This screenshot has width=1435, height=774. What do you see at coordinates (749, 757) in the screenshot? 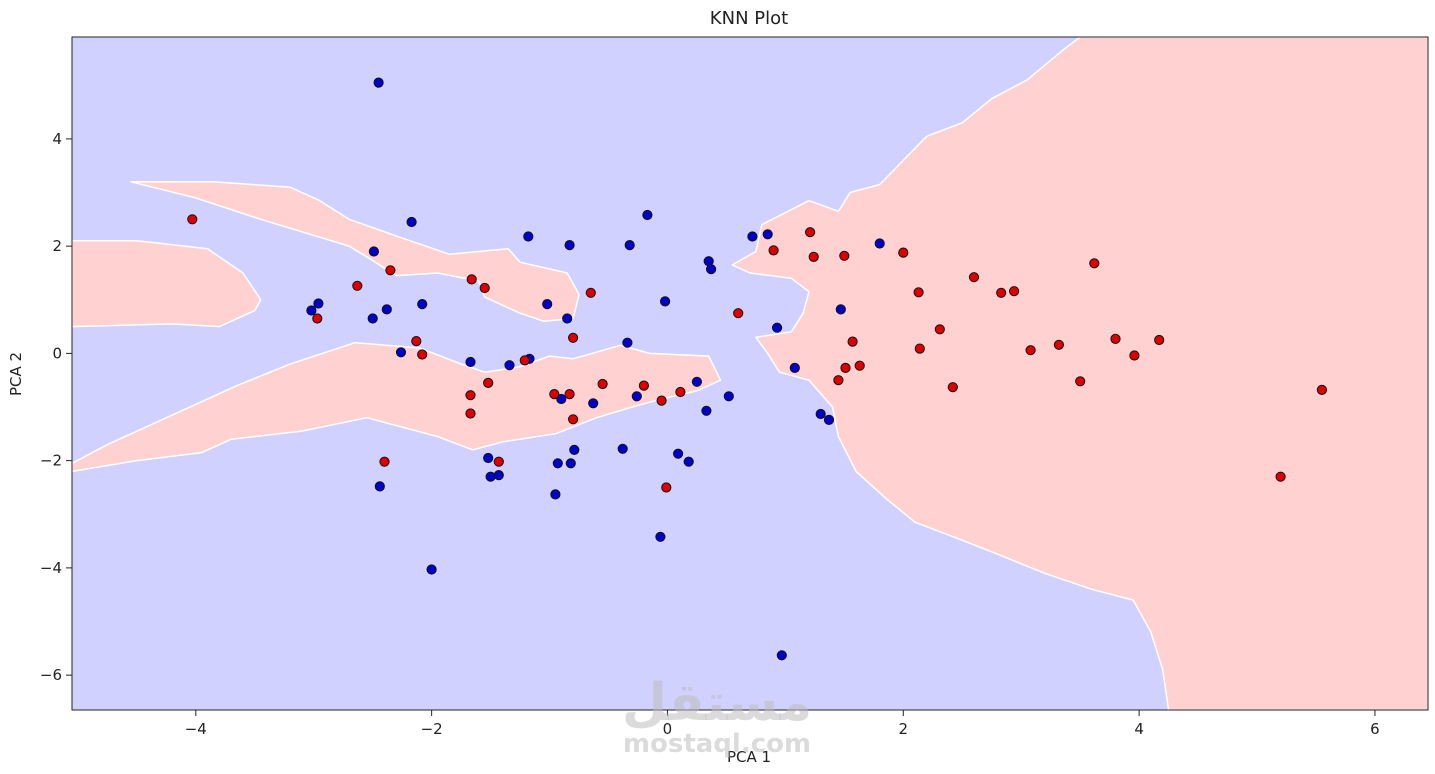
I see `x-axis-label: PCA 1` at bounding box center [749, 757].